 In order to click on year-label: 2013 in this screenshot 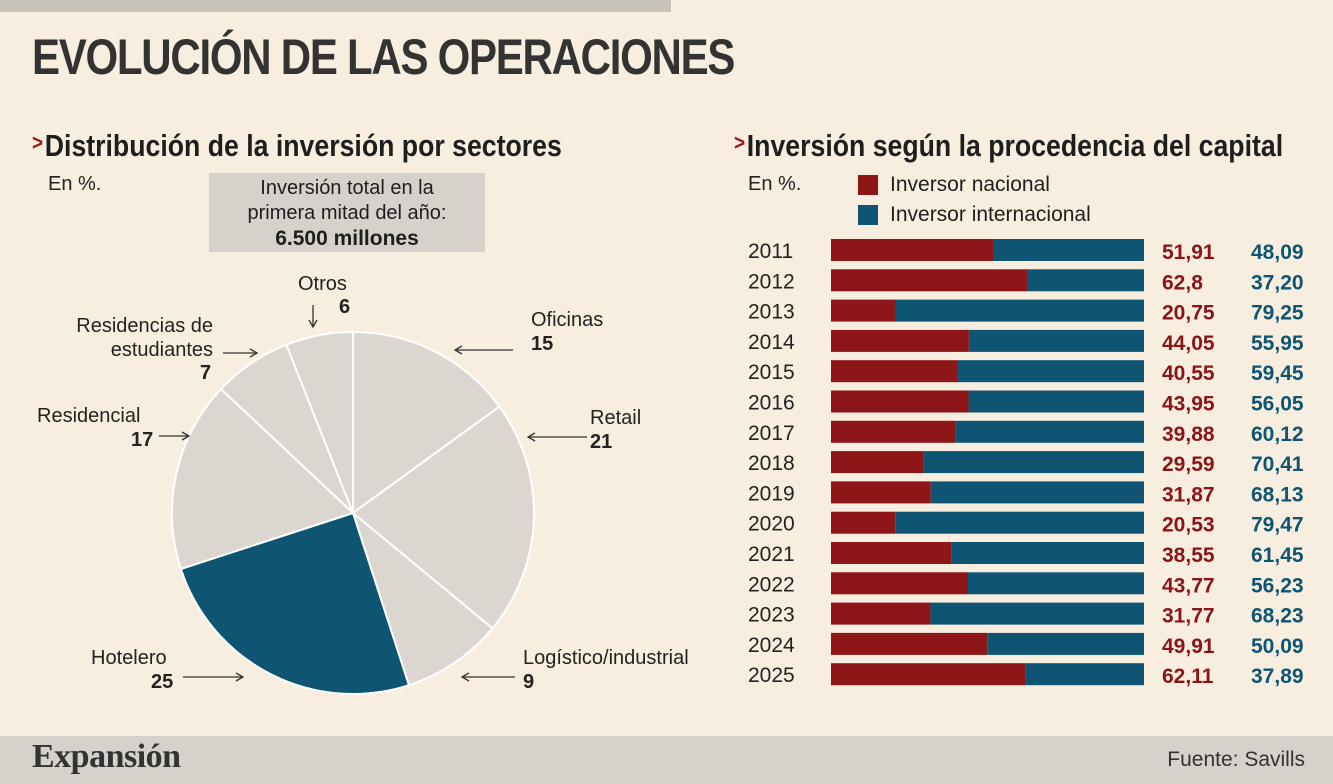, I will do `click(771, 312)`.